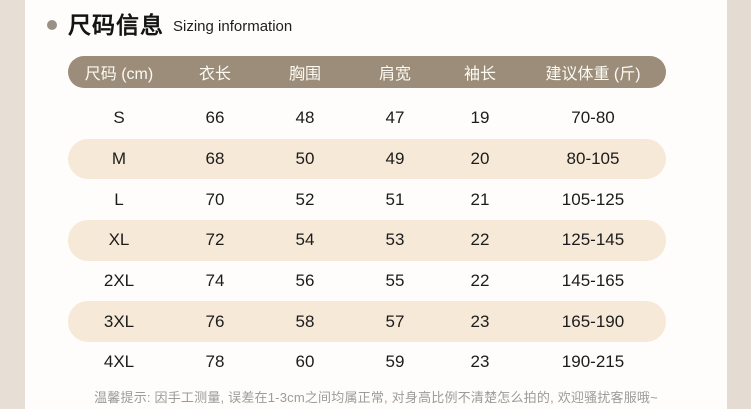  Describe the element at coordinates (593, 321) in the screenshot. I see `table-cell: 165-190` at that location.